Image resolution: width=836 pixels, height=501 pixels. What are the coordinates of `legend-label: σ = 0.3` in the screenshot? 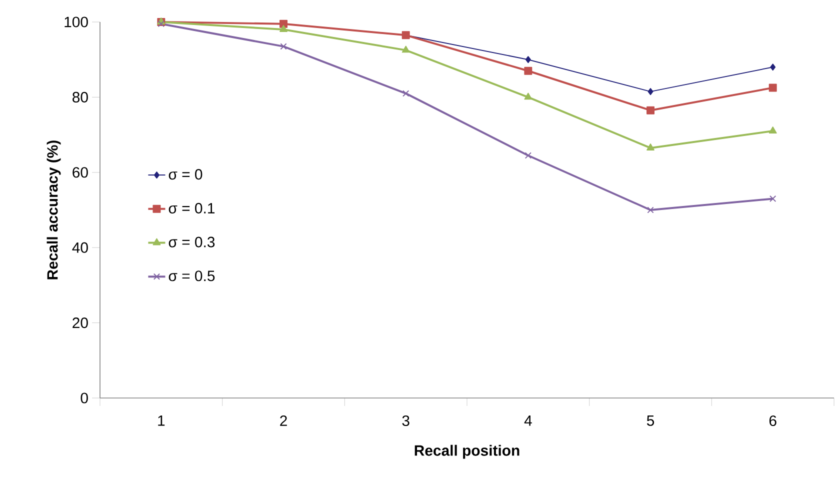 It's located at (191, 242).